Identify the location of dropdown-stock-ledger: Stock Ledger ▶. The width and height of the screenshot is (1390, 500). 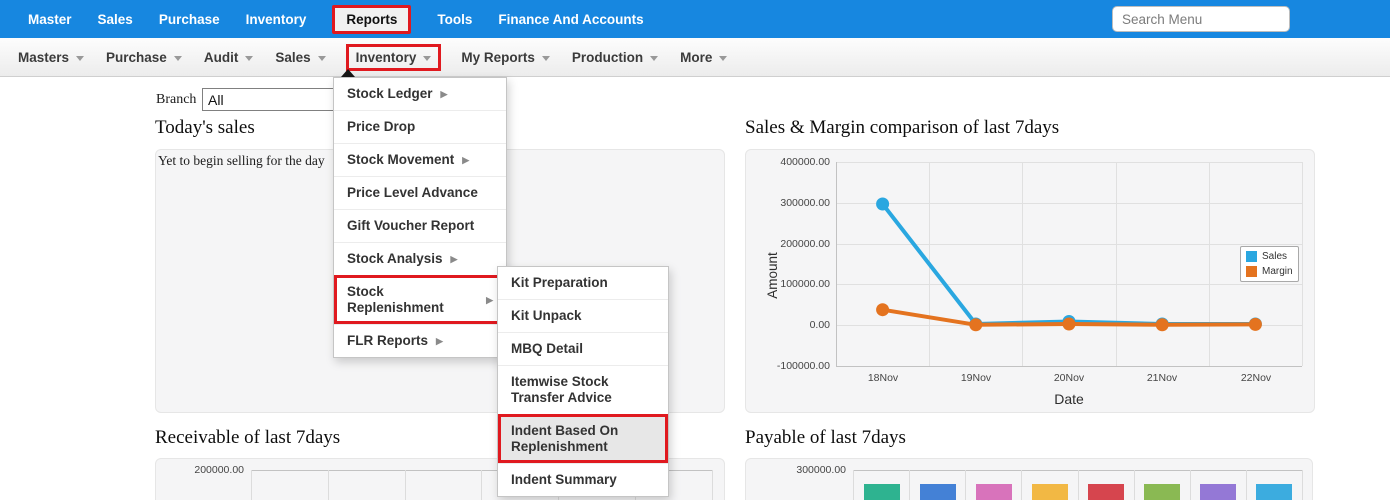
(420, 94).